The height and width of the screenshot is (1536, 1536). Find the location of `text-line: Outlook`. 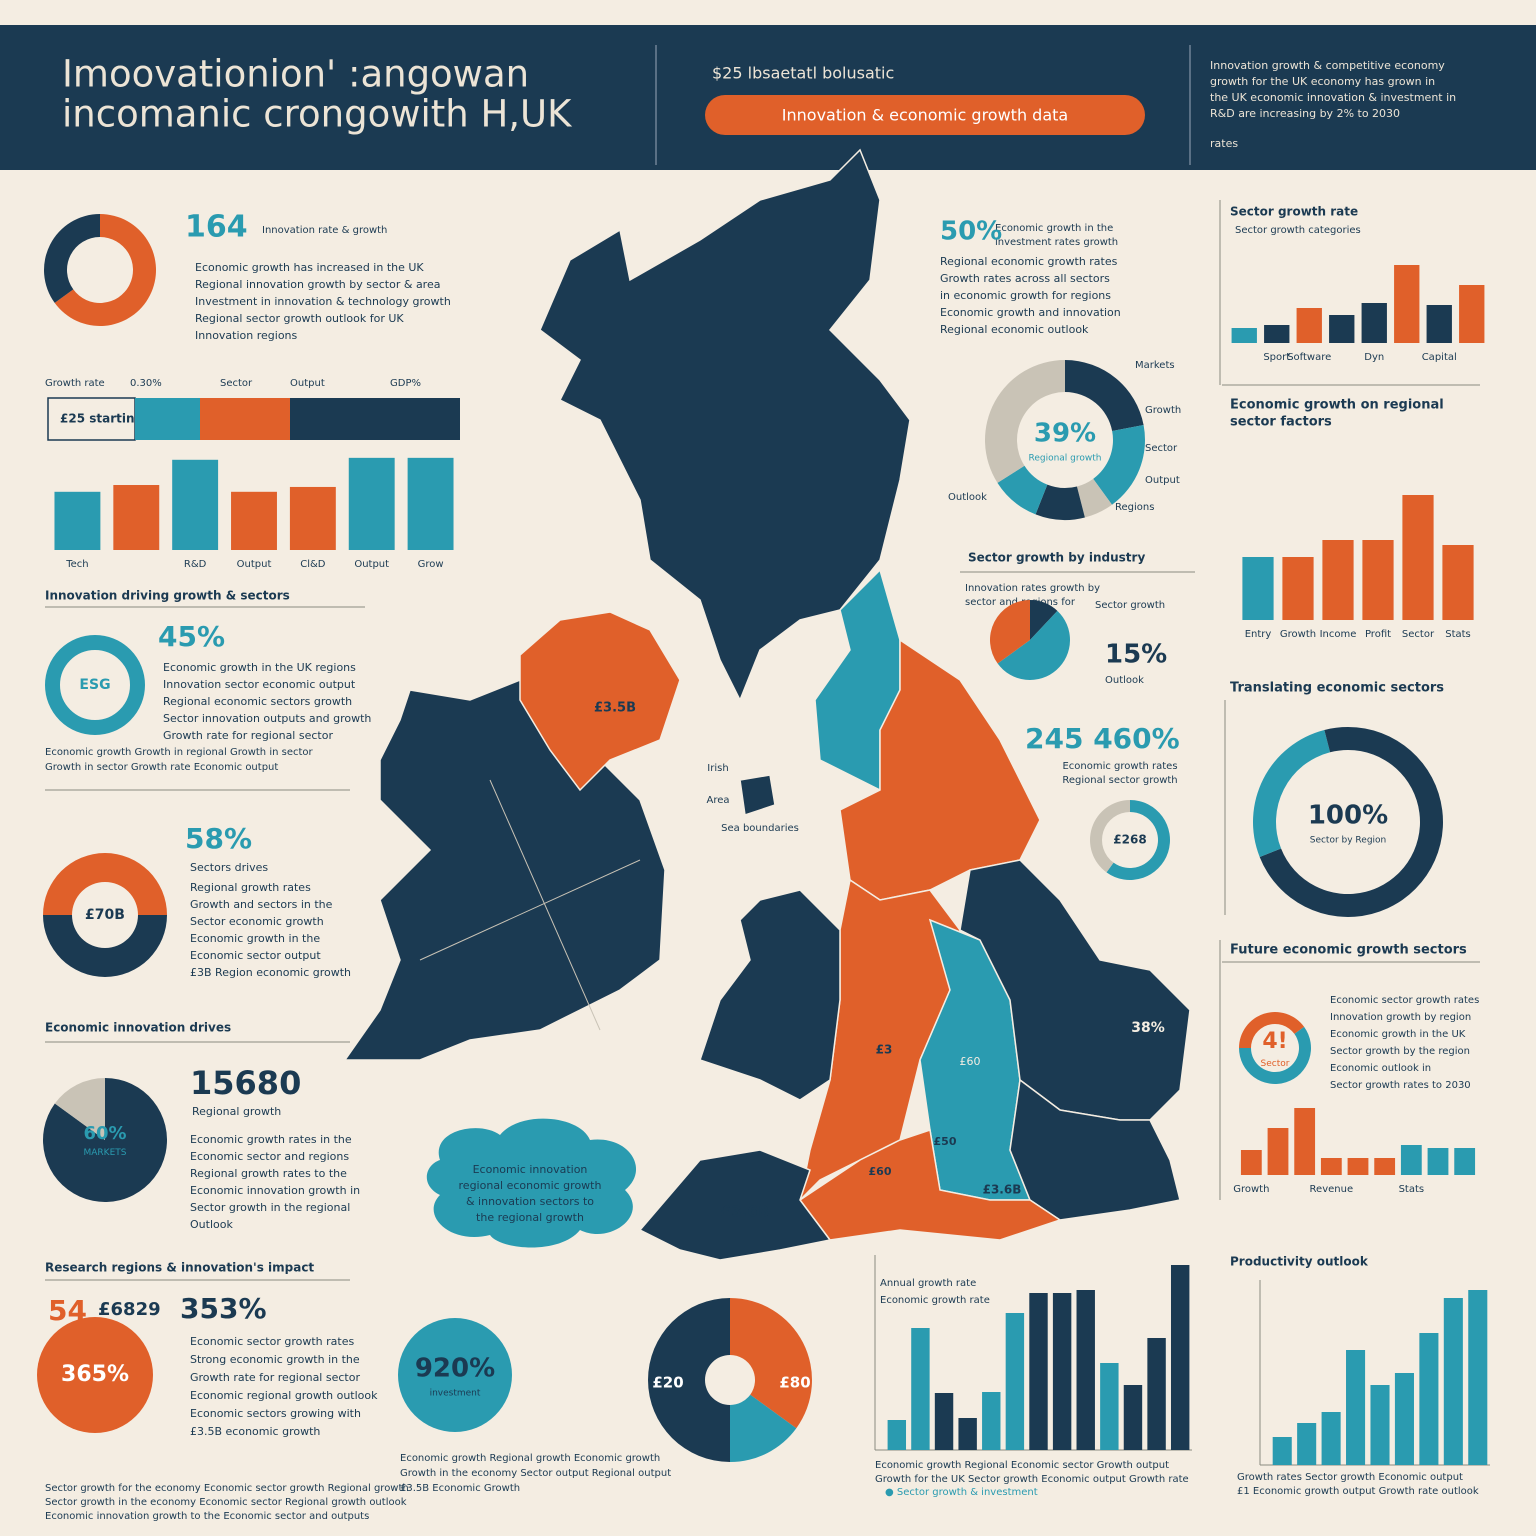

text-line: Outlook is located at coordinates (211, 1224).